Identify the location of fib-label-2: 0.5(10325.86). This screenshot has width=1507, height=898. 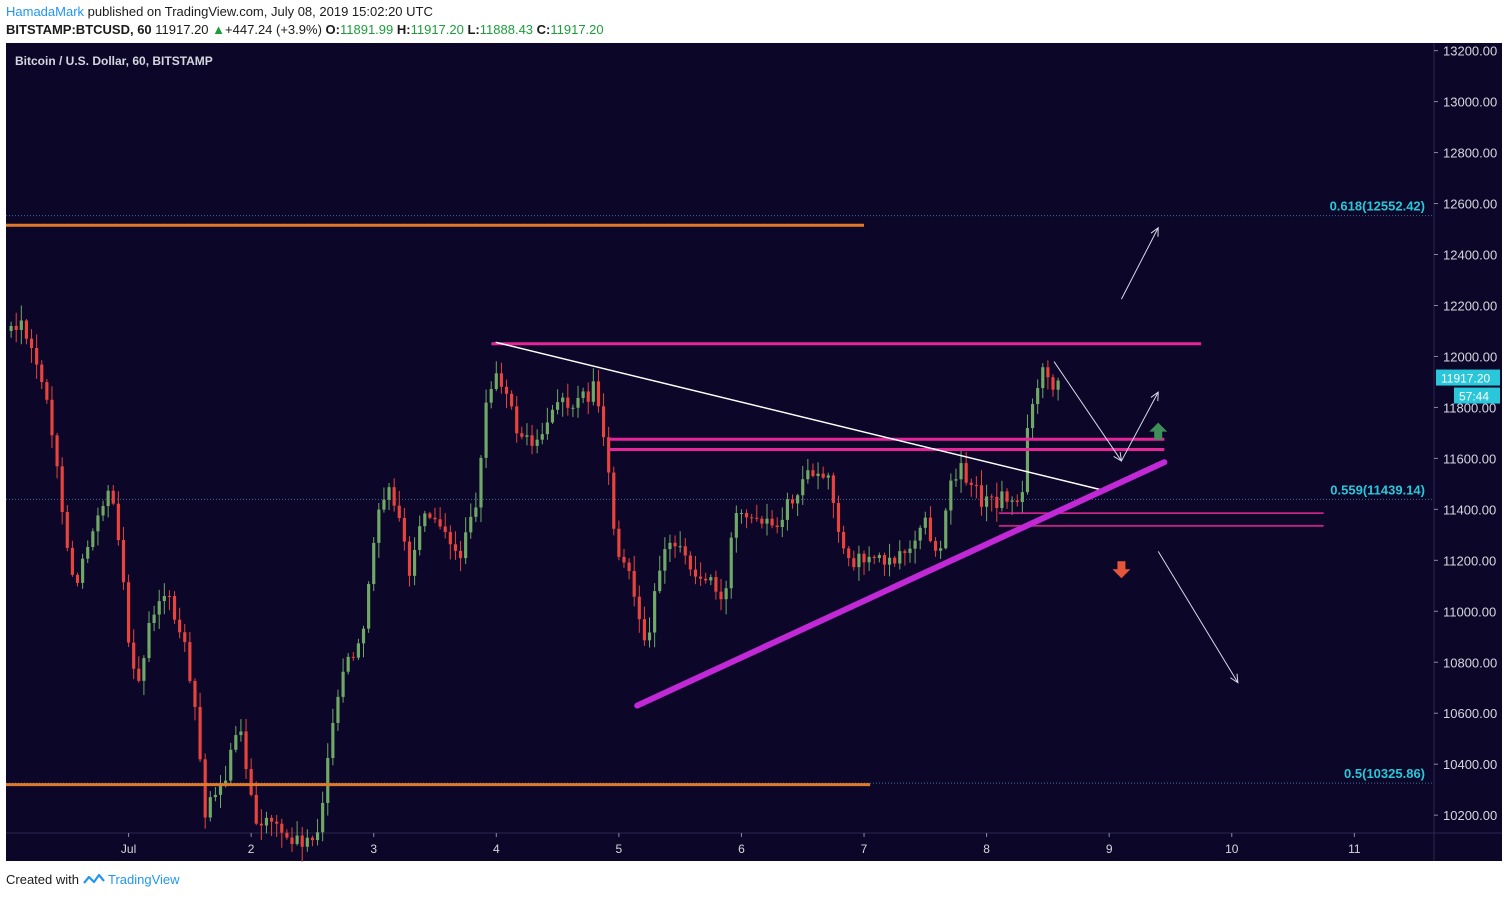
(1384, 773).